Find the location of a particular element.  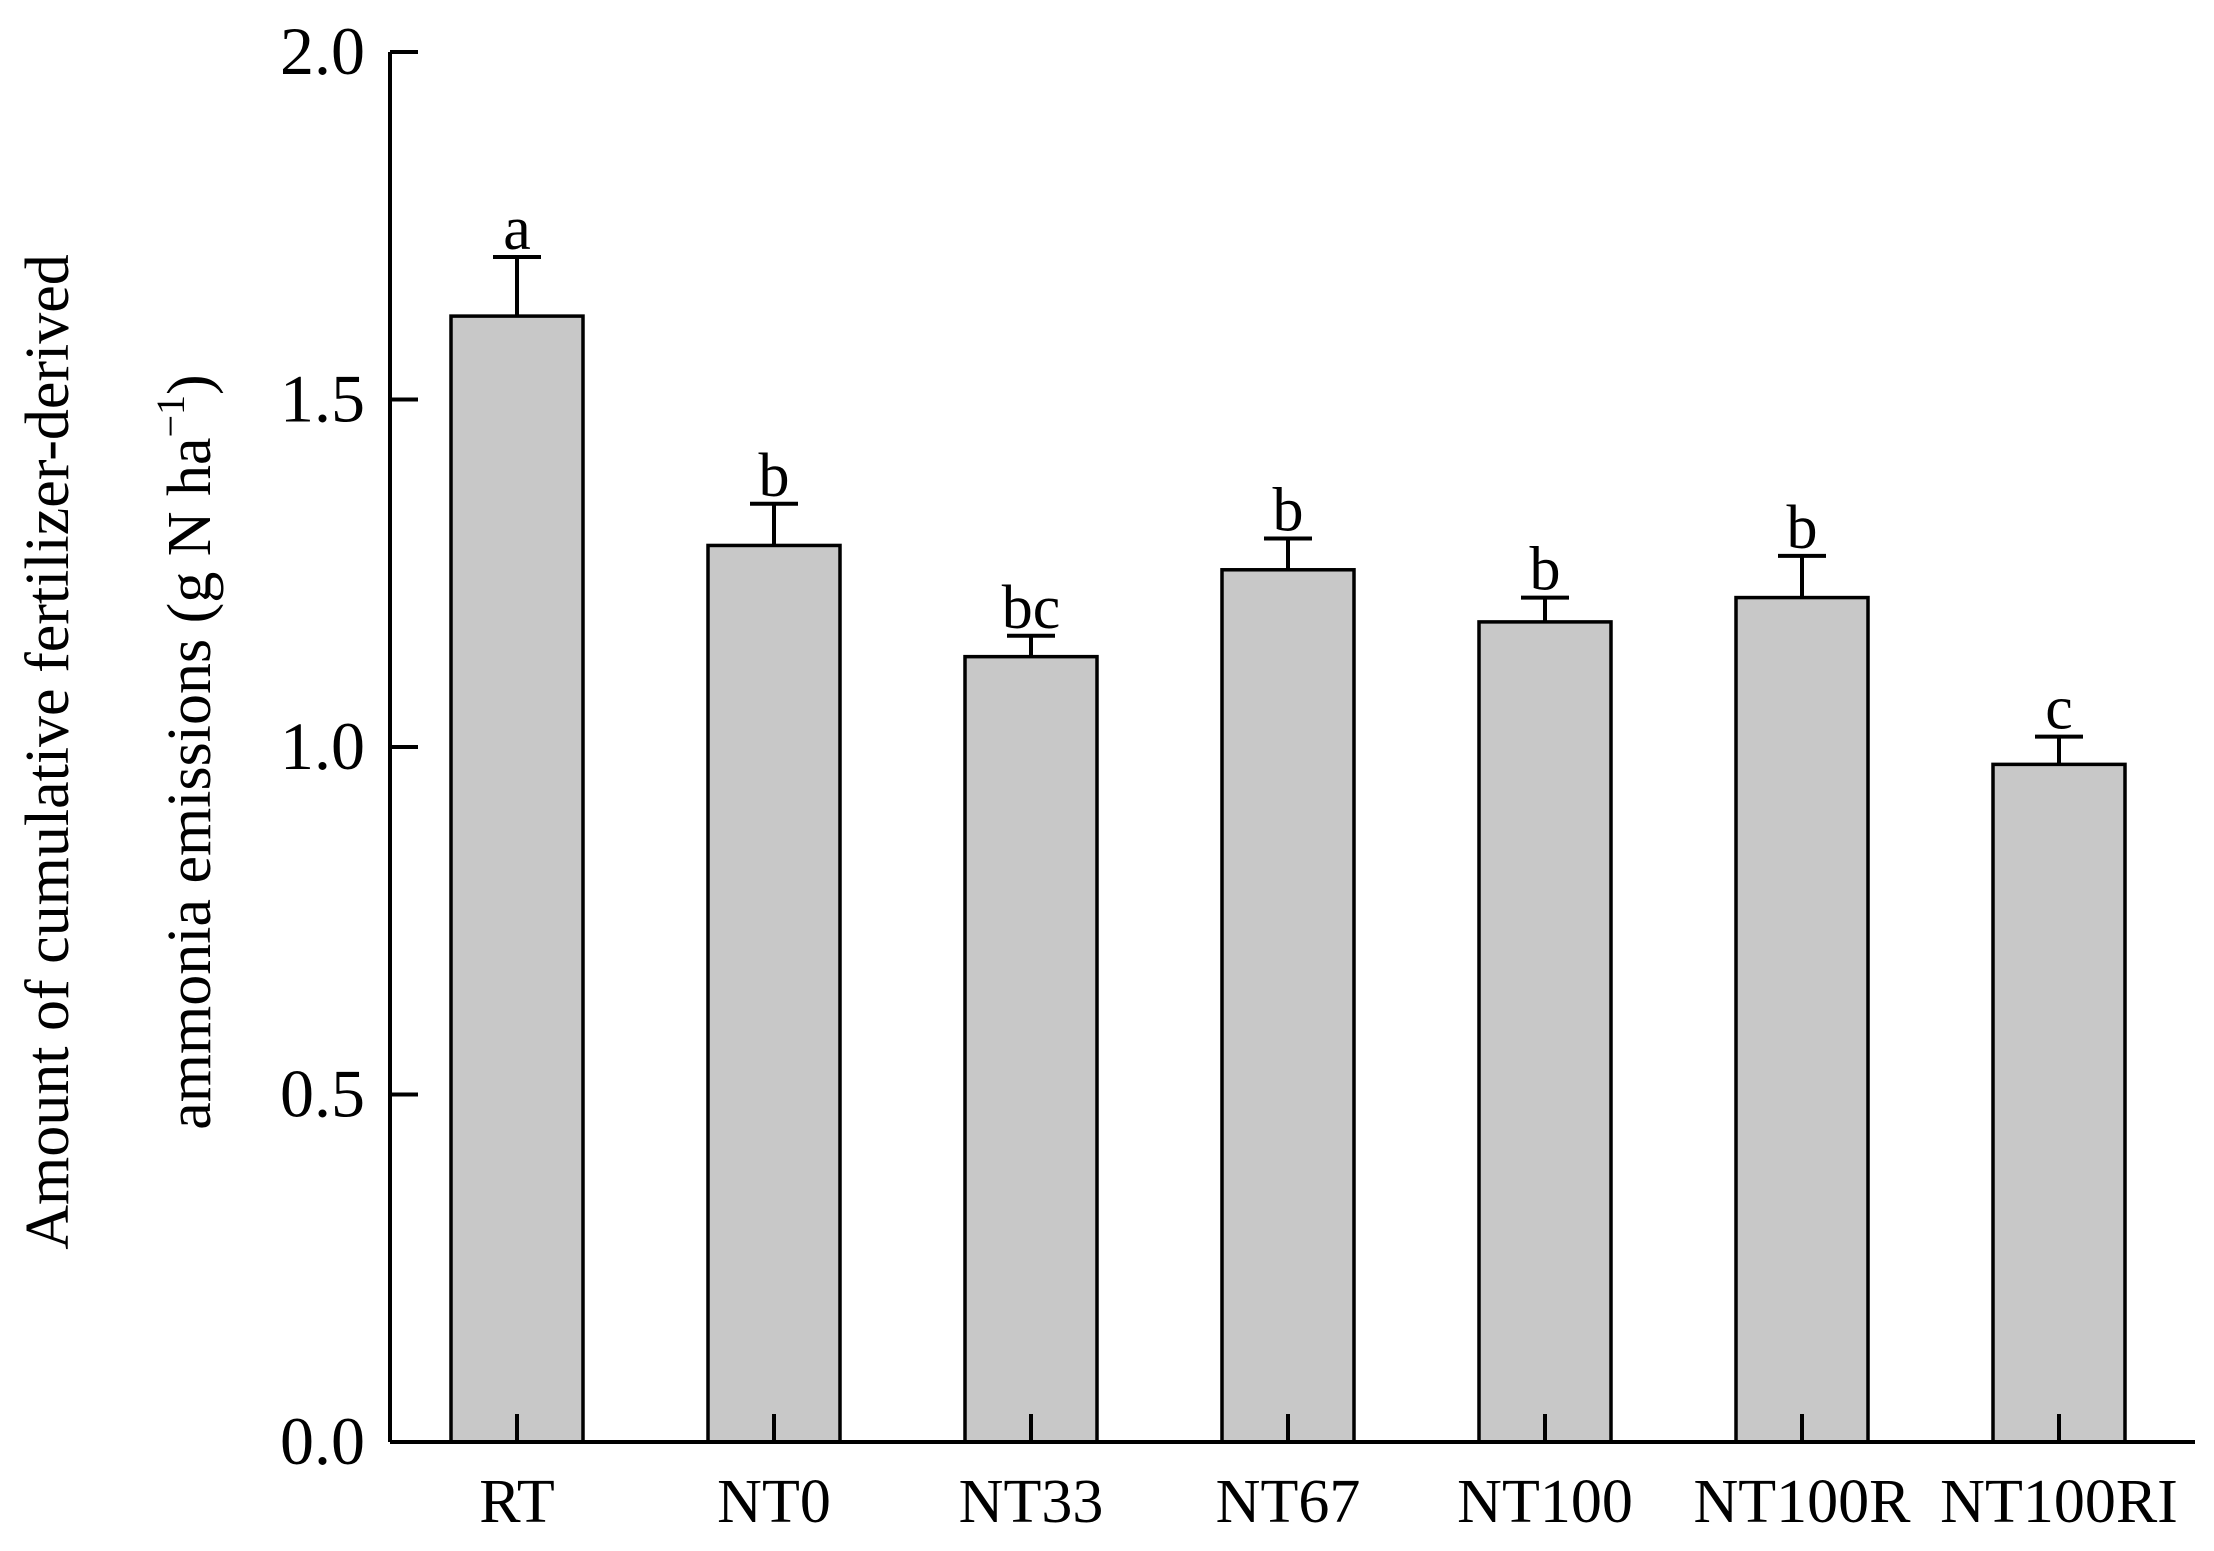

x-tick-label: NT33 is located at coordinates (1031, 1502).